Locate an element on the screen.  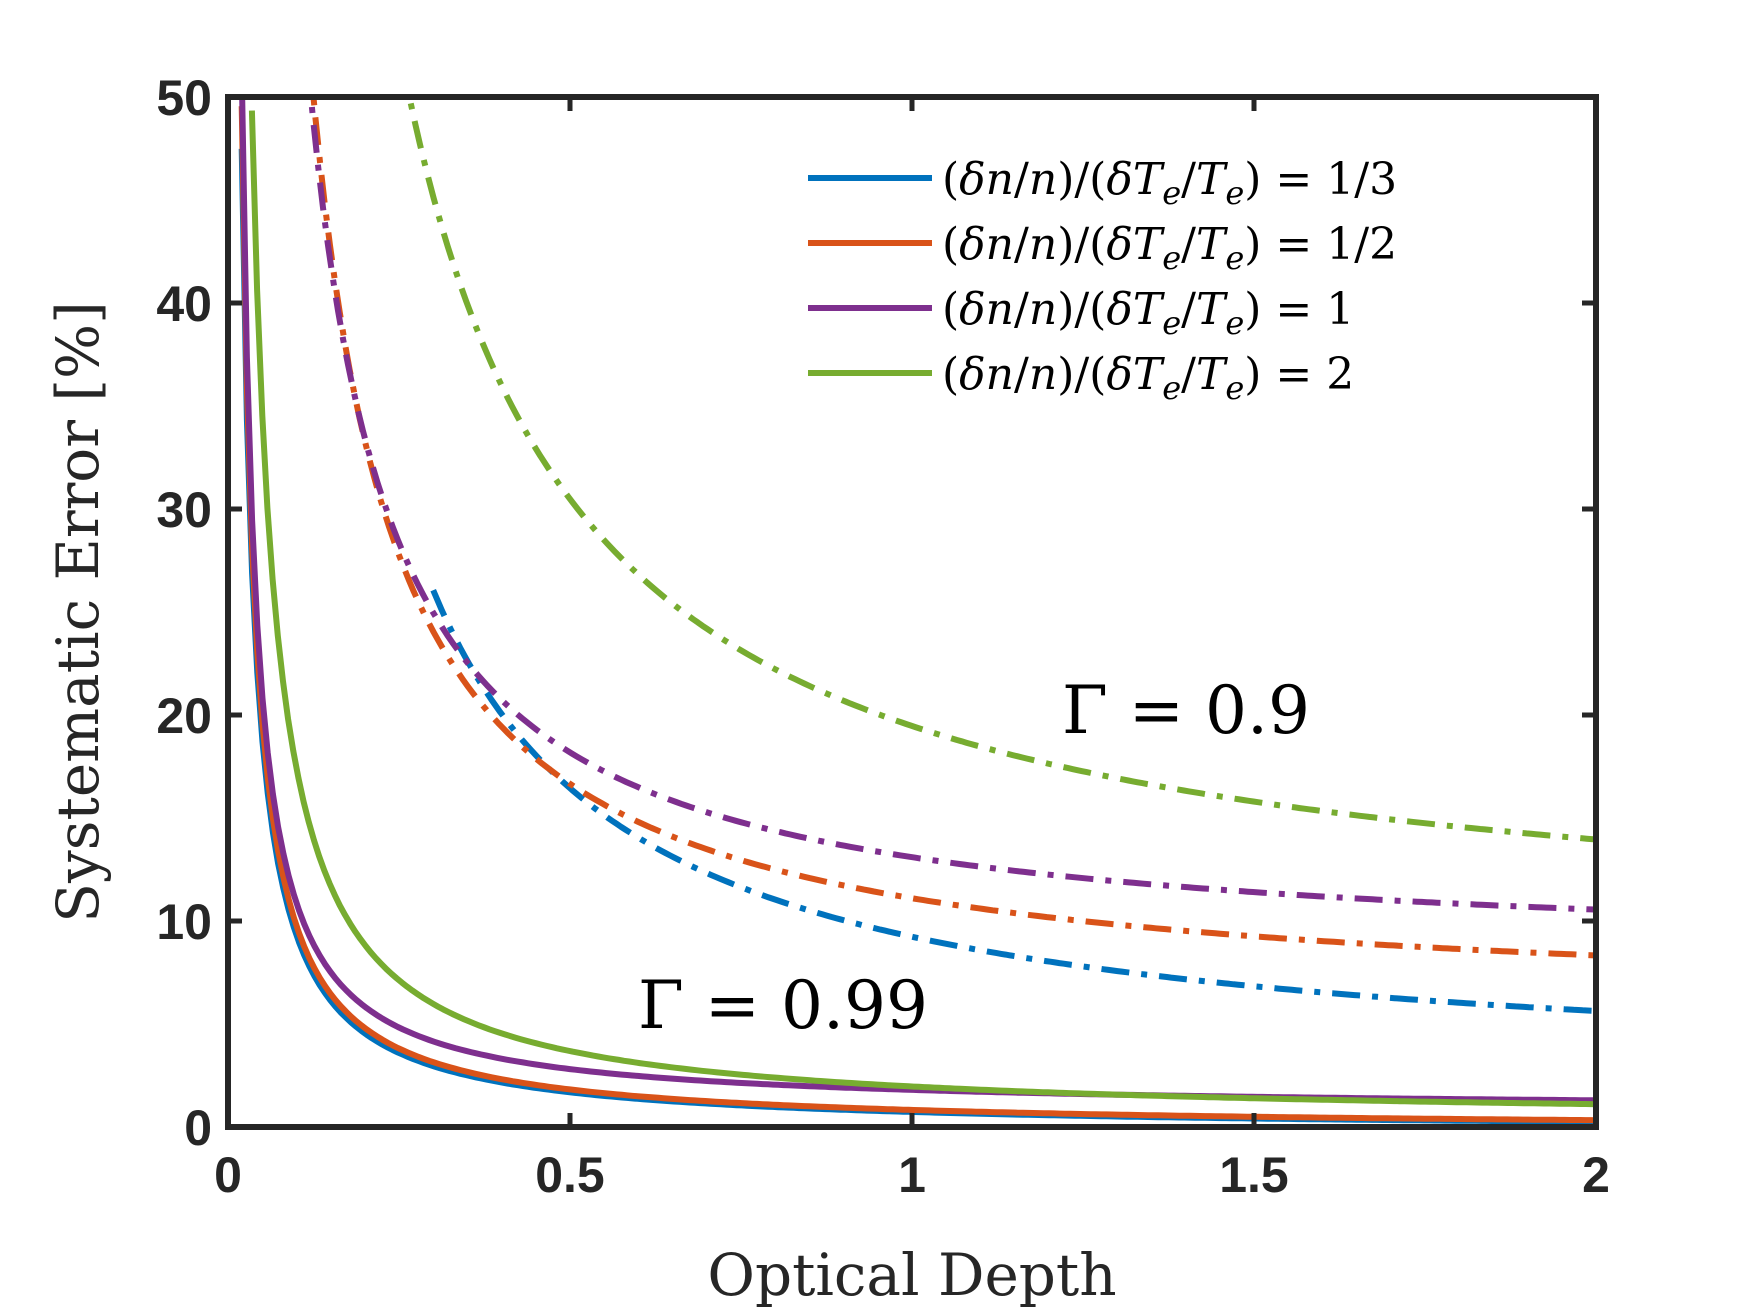
x-tick-label: 0 is located at coordinates (228, 1175).